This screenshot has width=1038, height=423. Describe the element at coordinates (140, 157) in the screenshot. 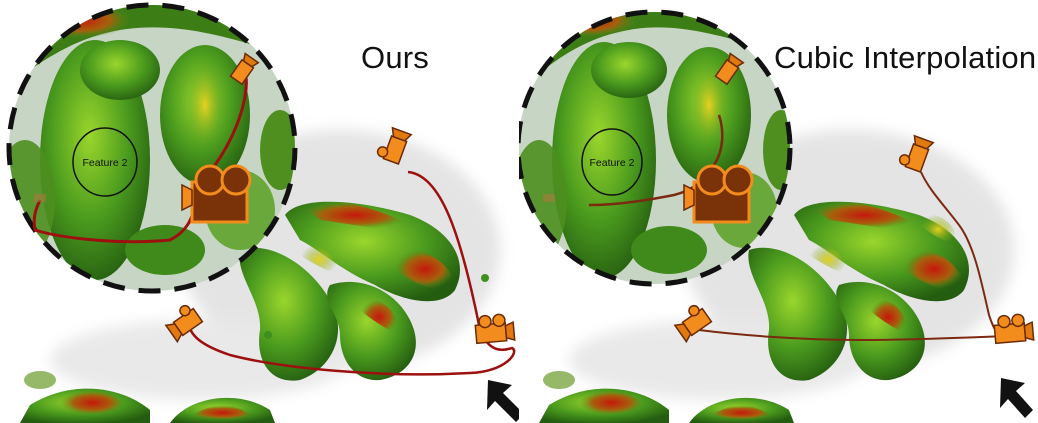

I see `camera-path-zoom` at that location.